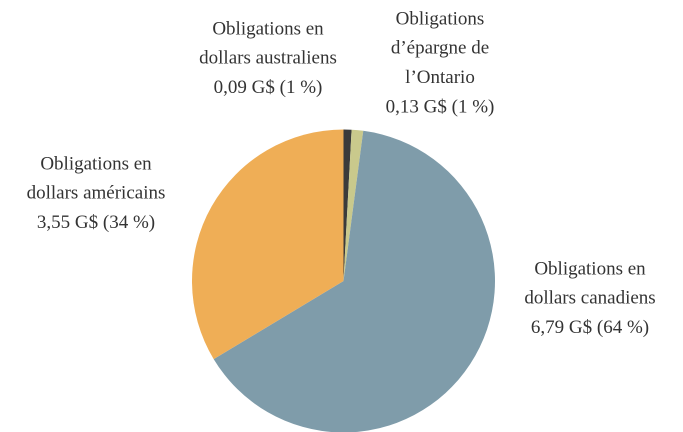 The height and width of the screenshot is (432, 683). I want to click on value-label: 0,13 G$ (1 %), so click(440, 106).